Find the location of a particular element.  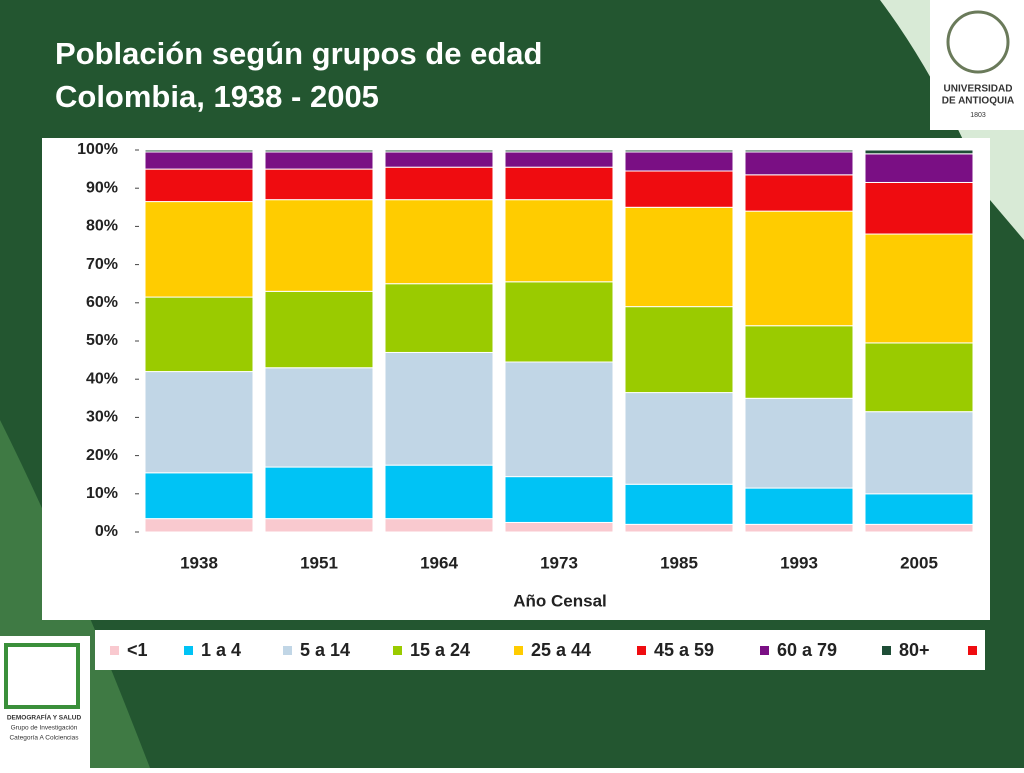

logo-text: DE ANTIOQUIA is located at coordinates (978, 101).